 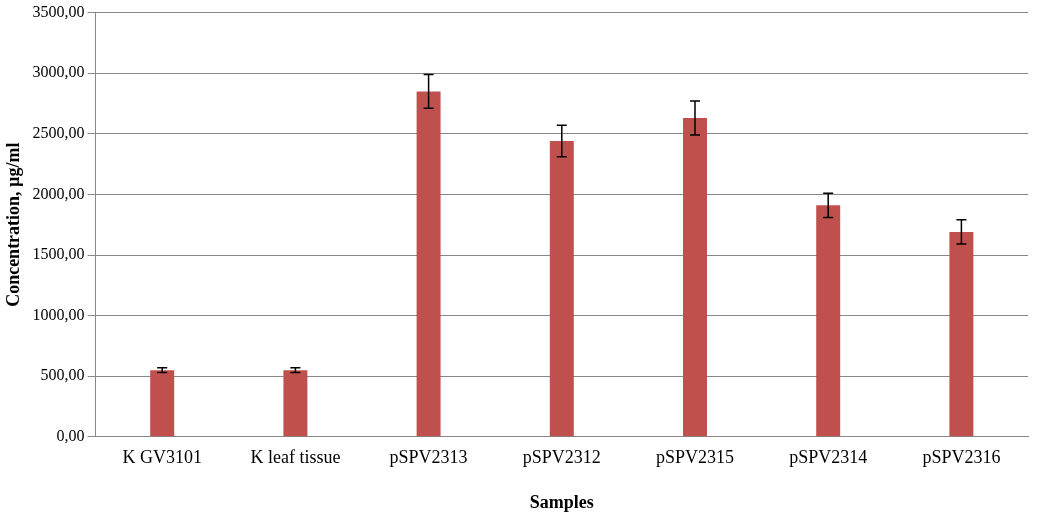 I want to click on x-axis-title: Samples, so click(x=561, y=501).